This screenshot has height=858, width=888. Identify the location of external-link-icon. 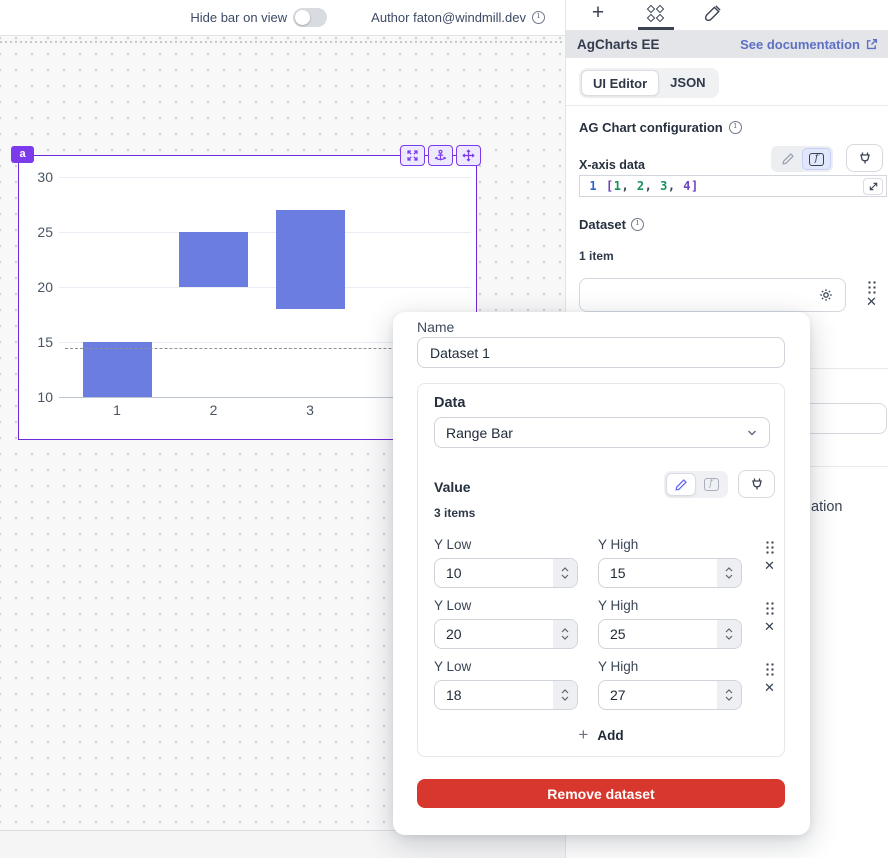
(872, 43).